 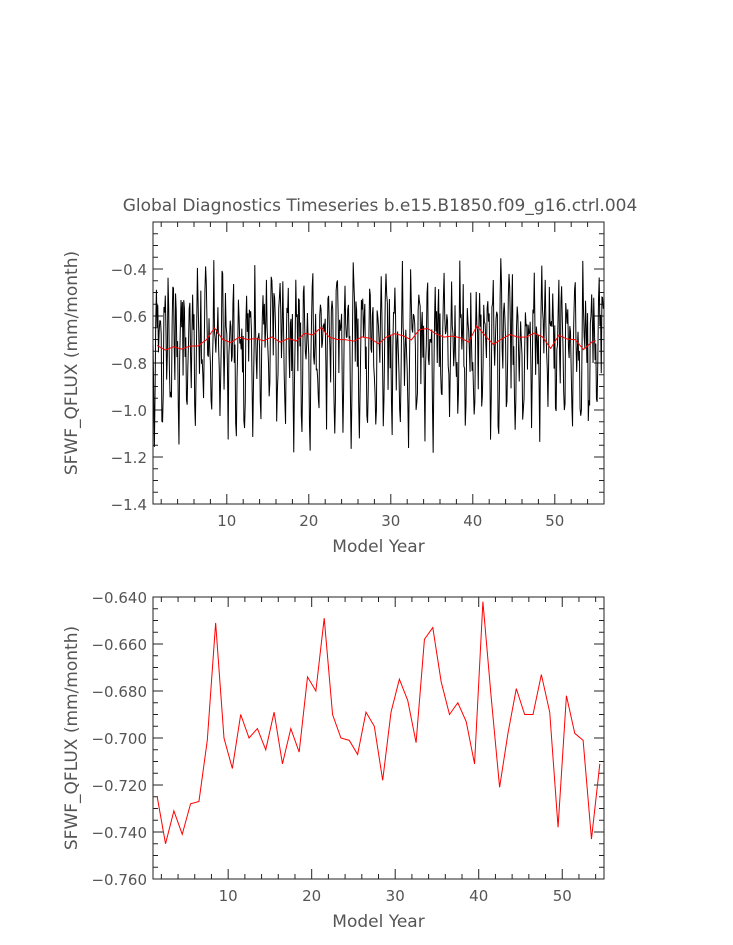 I want to click on bottom-xtick-label: 10, so click(x=228, y=896).